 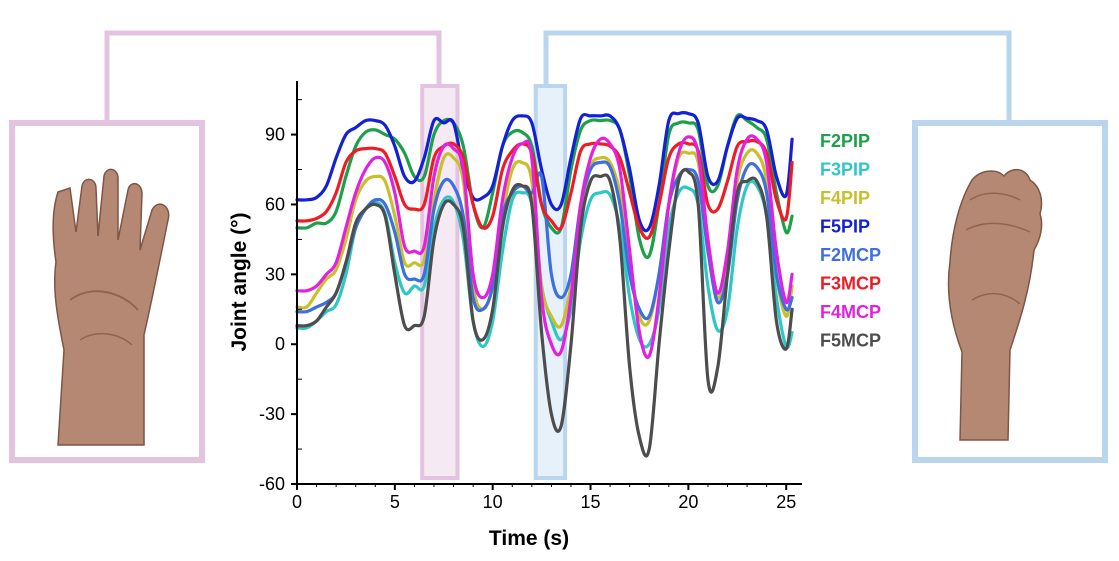 I want to click on y-tick-label: -60, so click(x=272, y=484).